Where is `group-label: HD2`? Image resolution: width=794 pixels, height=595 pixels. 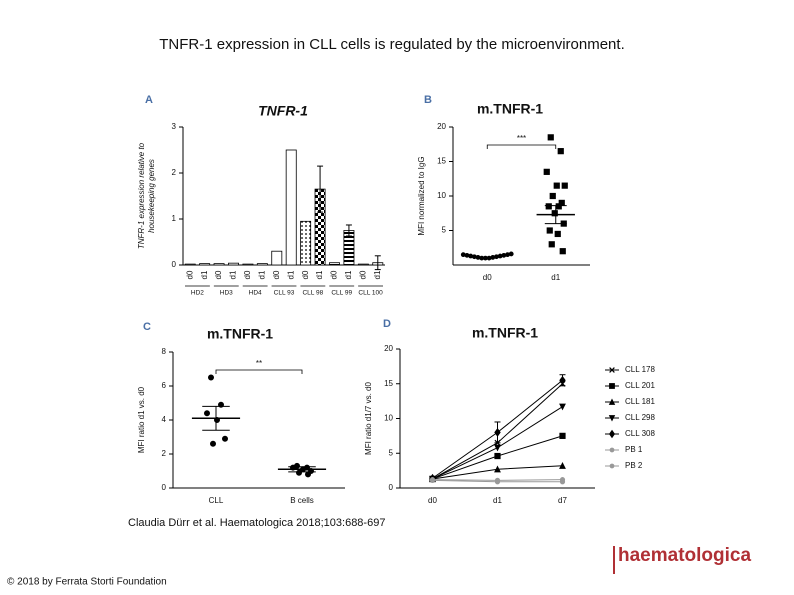 group-label: HD2 is located at coordinates (197, 293).